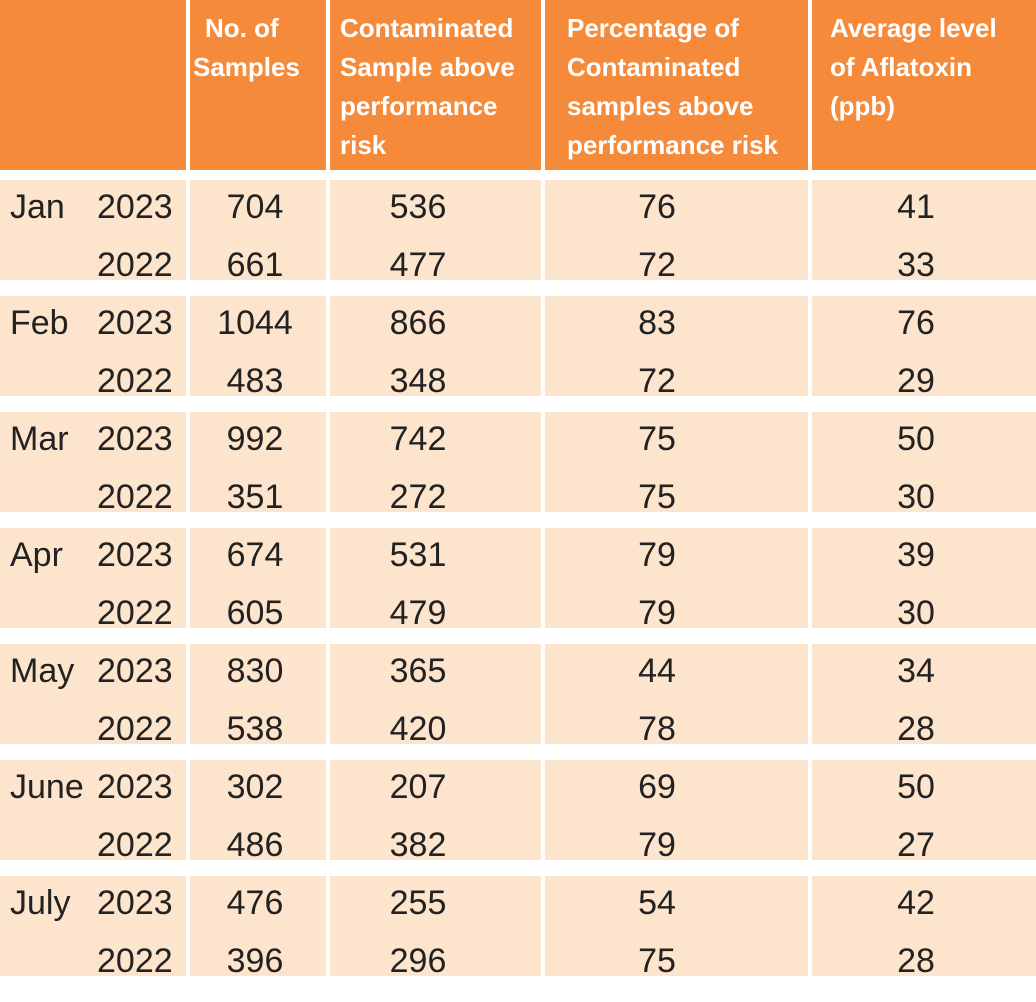 Image resolution: width=1036 pixels, height=1002 pixels. What do you see at coordinates (255, 903) in the screenshot?
I see `cell-value: 476` at bounding box center [255, 903].